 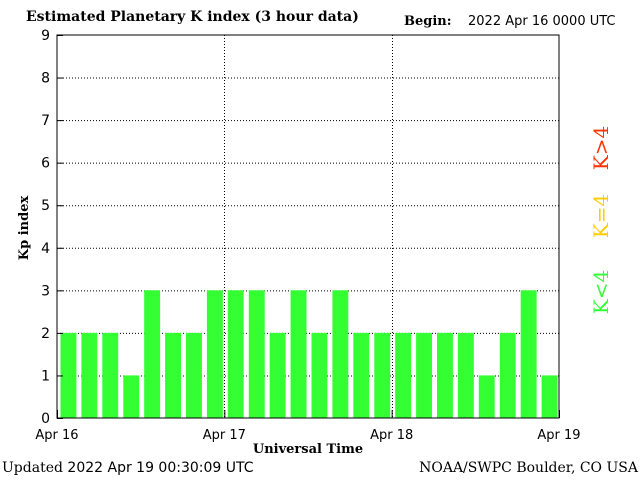 I want to click on x-tick-label: Apr 16, so click(x=56, y=435).